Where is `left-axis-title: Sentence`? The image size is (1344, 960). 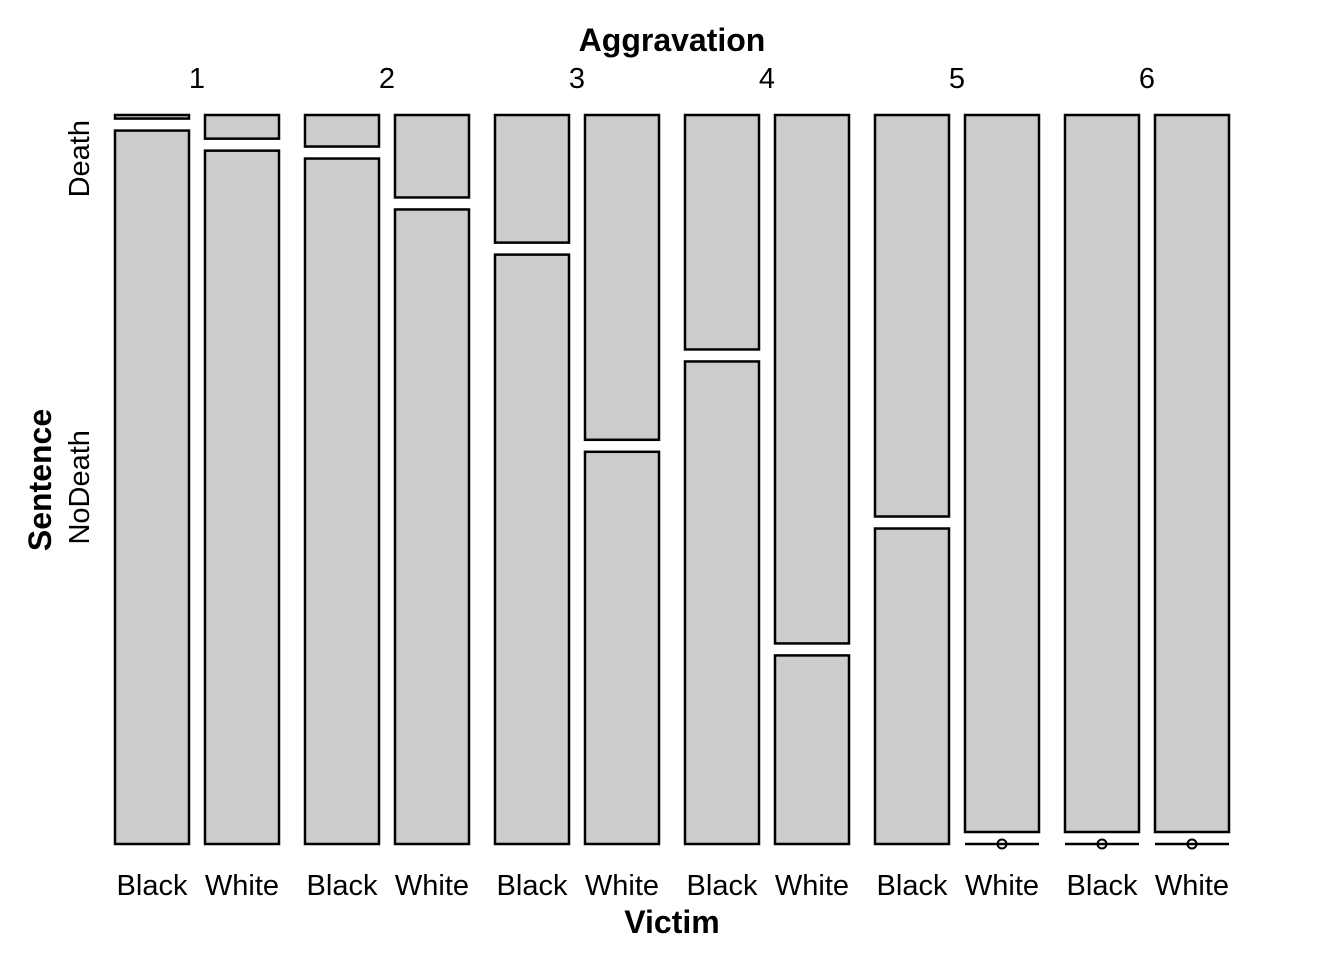 left-axis-title: Sentence is located at coordinates (40, 480).